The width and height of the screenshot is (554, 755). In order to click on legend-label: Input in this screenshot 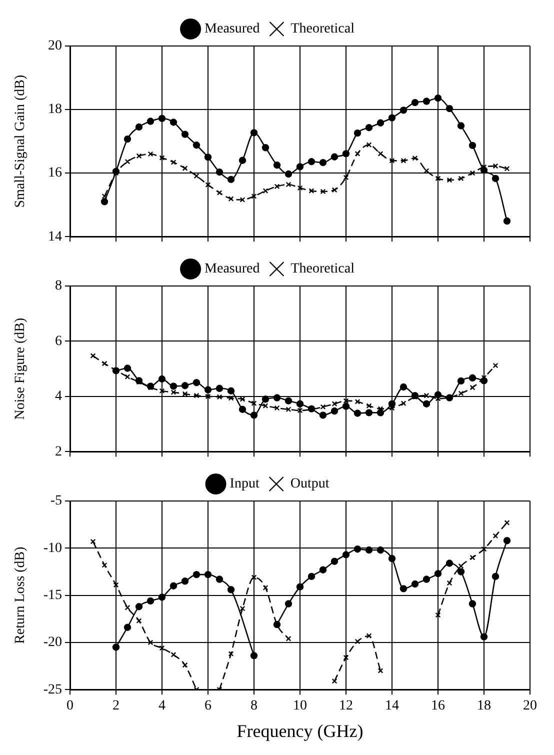, I will do `click(245, 484)`.